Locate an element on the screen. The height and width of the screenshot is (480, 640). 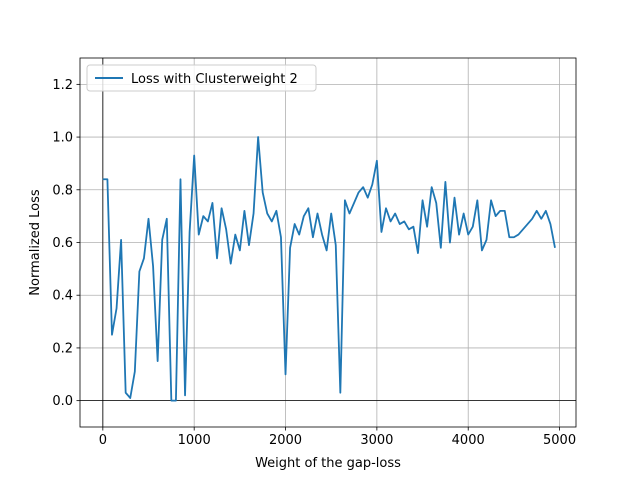
legend: Loss with Clusterweight 2 is located at coordinates (201, 78).